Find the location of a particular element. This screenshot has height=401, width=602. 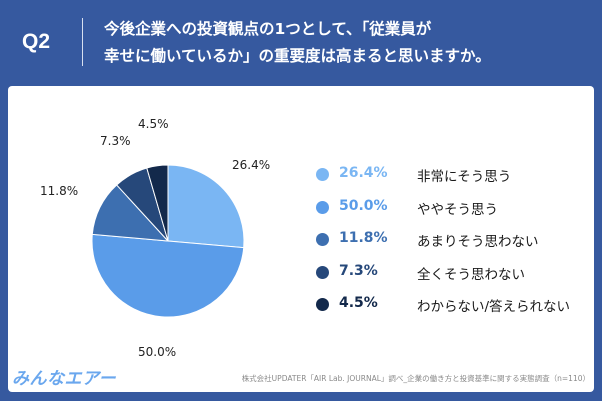

question-number: Q2 is located at coordinates (36, 41).